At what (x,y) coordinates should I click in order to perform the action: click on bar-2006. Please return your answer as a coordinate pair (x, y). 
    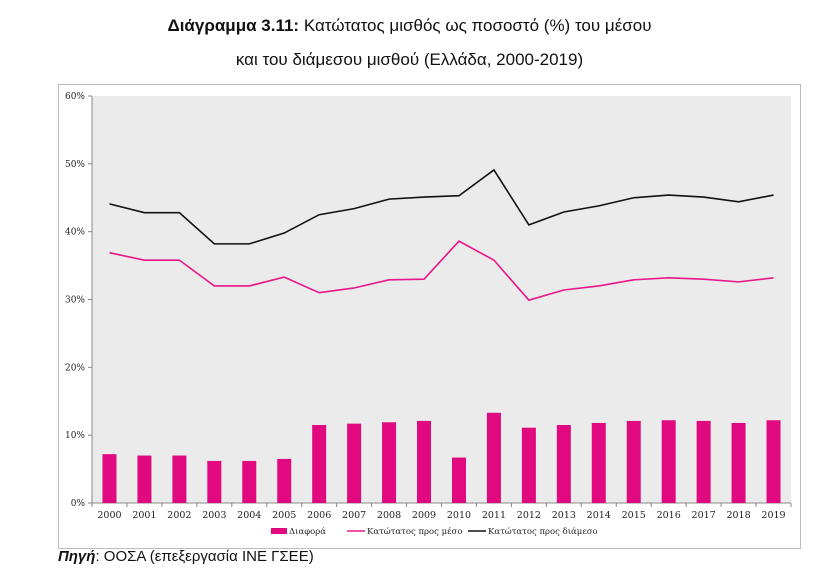
    Looking at the image, I should click on (319, 463).